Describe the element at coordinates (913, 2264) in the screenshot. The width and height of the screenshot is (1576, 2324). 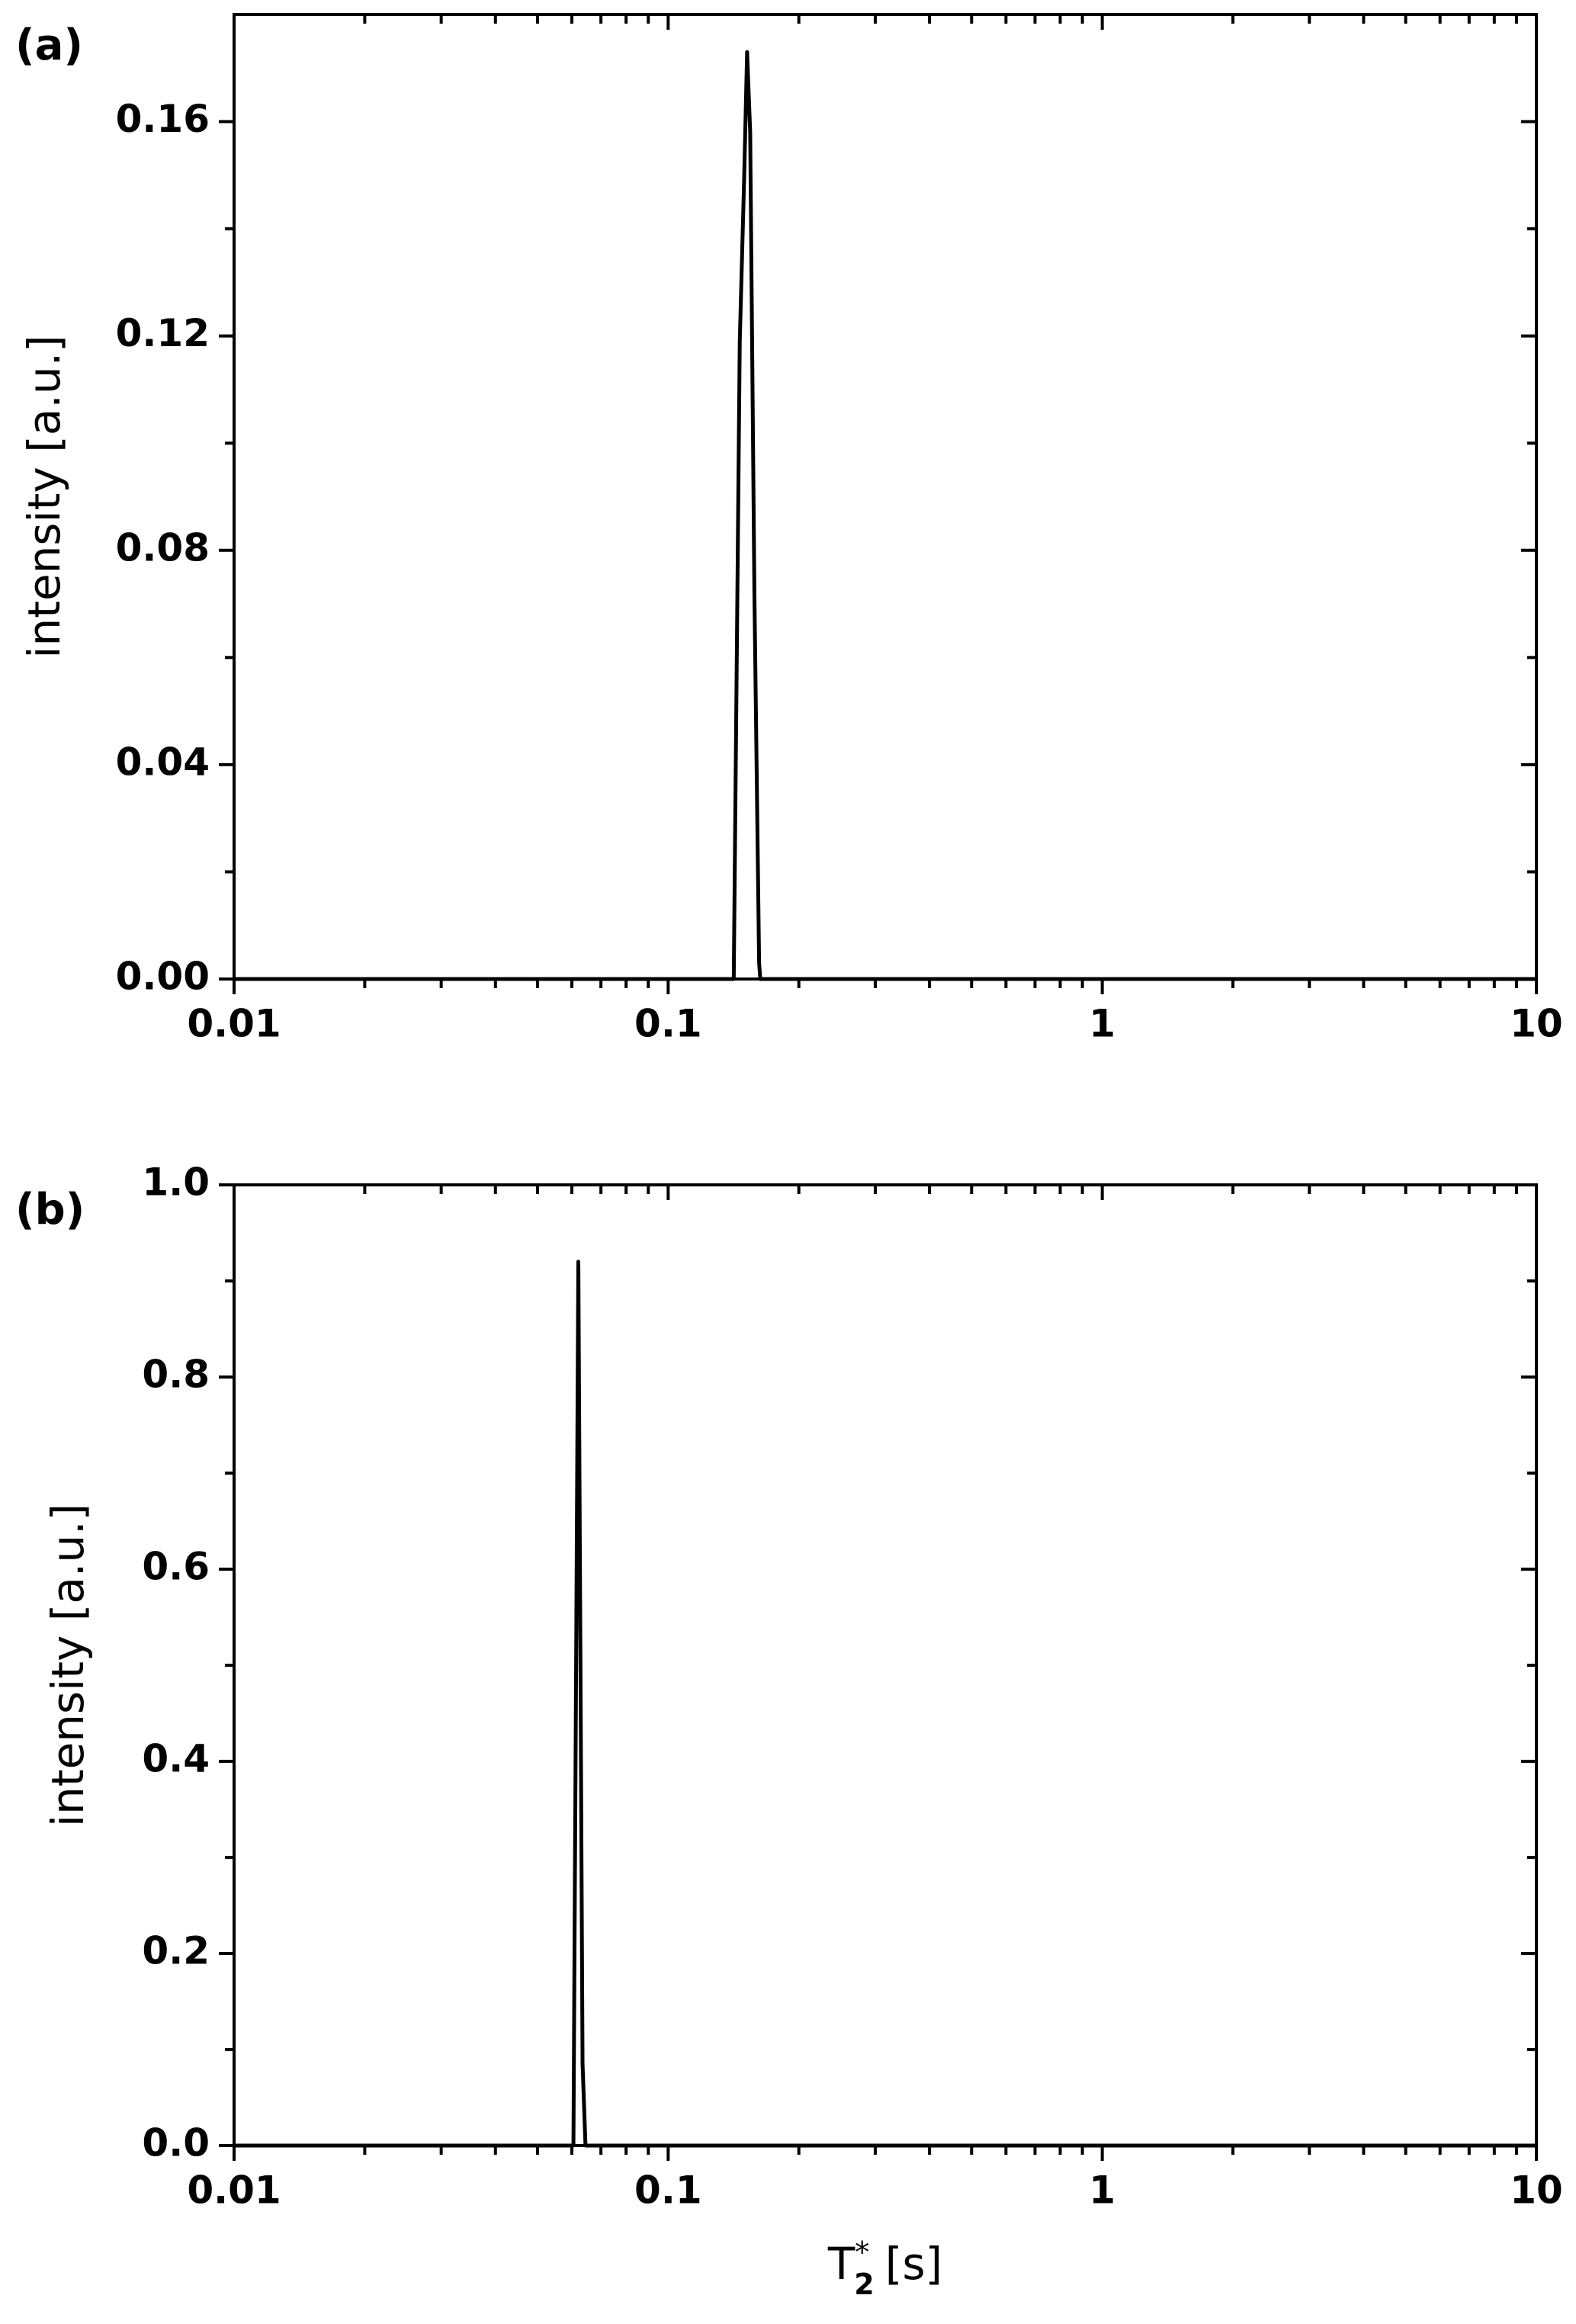
I see `x-label-unit: [s]` at that location.